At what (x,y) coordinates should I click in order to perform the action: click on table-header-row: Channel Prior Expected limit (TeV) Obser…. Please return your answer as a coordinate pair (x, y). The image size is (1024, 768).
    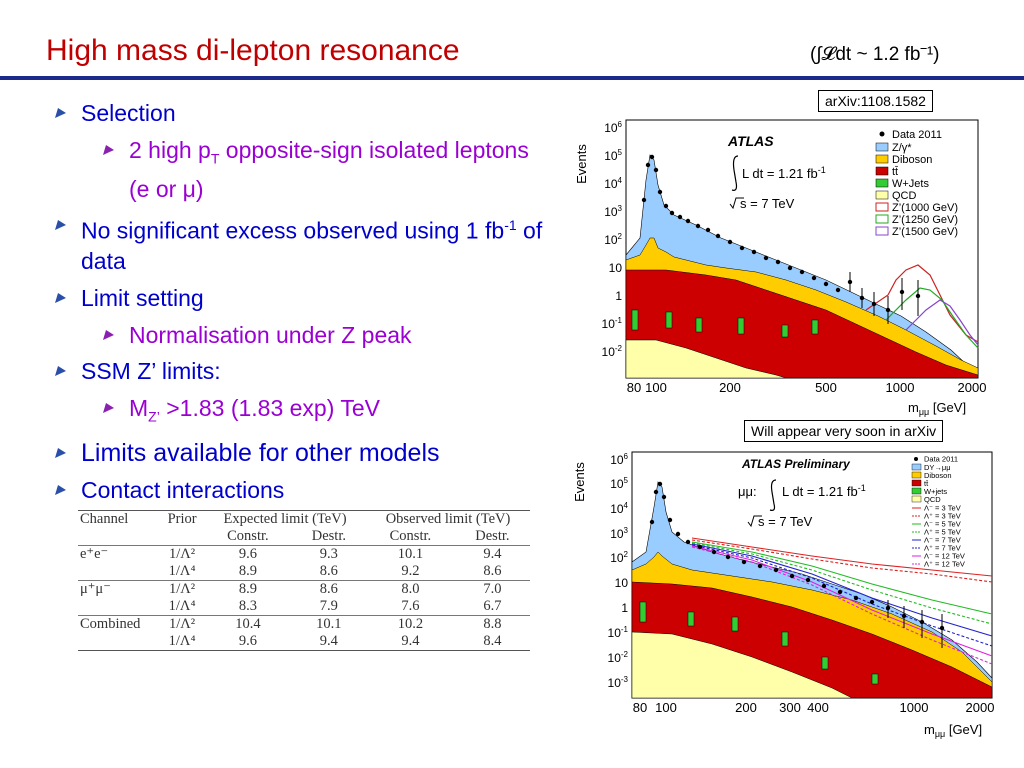
    Looking at the image, I should click on (304, 519).